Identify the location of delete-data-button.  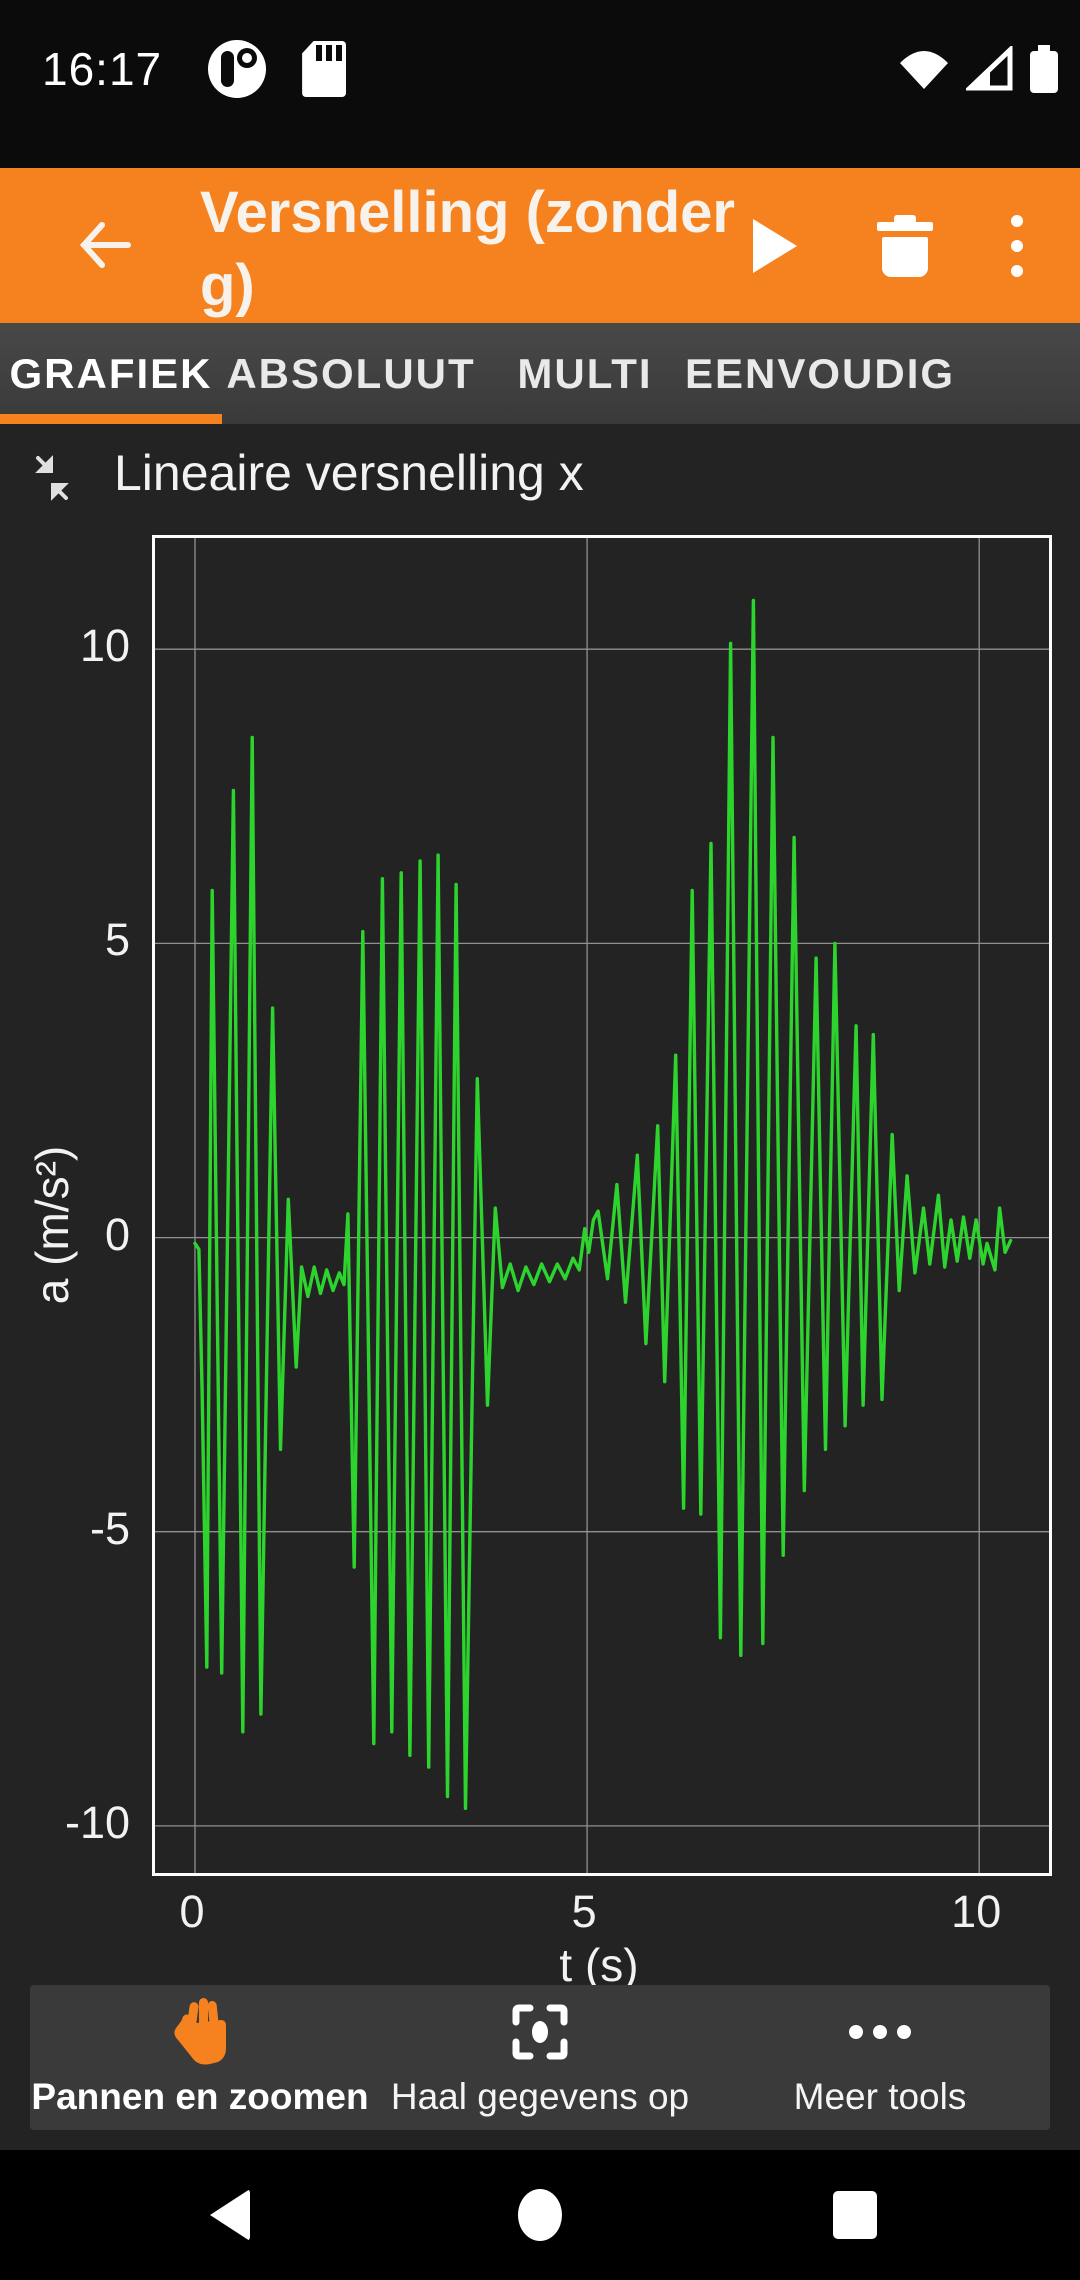
(905, 245).